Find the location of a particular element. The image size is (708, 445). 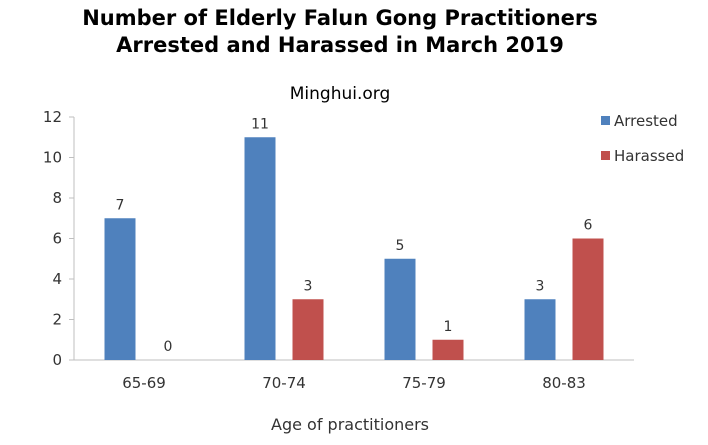

x-tick-label: 70-74 is located at coordinates (284, 383).